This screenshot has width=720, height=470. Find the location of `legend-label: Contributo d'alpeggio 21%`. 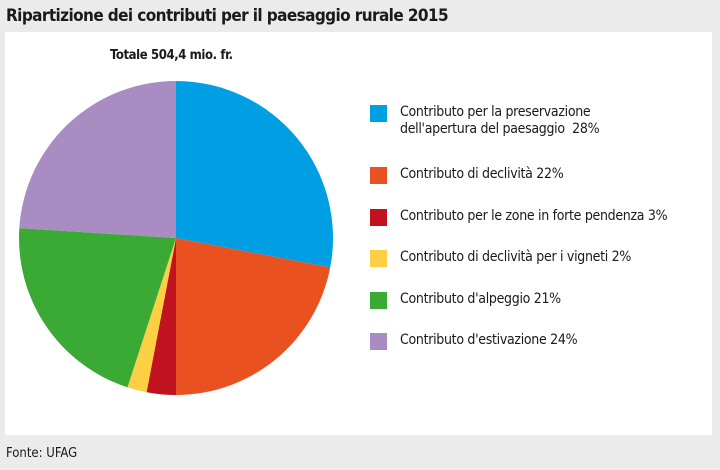

legend-label: Contributo d'alpeggio 21% is located at coordinates (480, 299).